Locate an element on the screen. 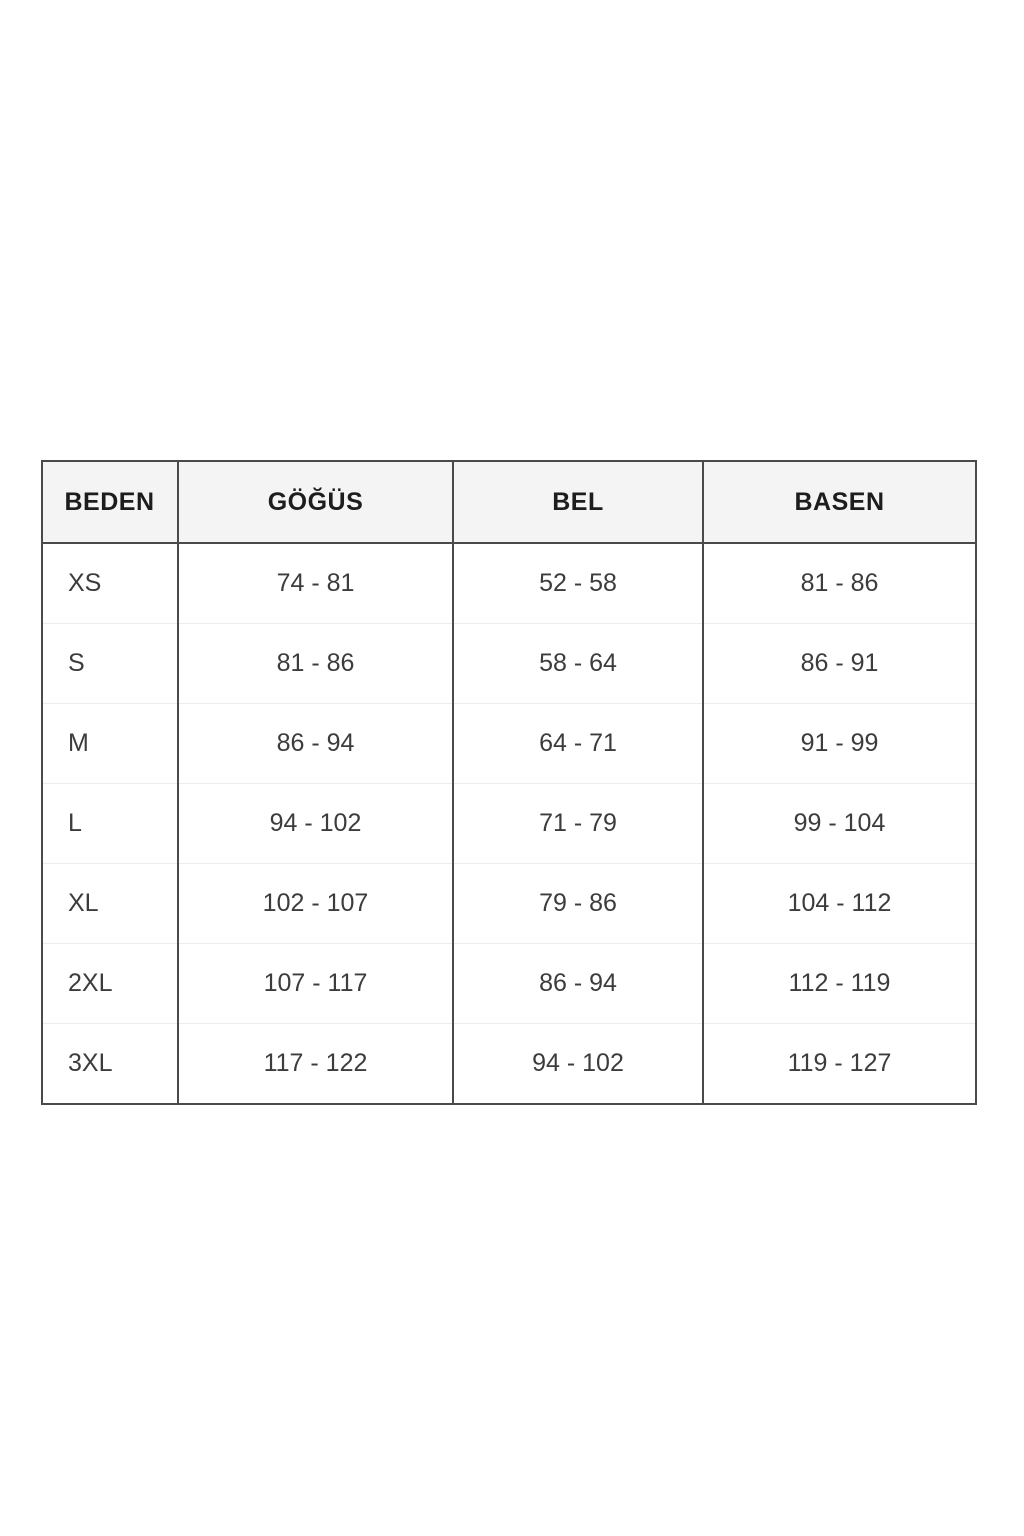  waist-cell: 58 - 64 is located at coordinates (577, 663).